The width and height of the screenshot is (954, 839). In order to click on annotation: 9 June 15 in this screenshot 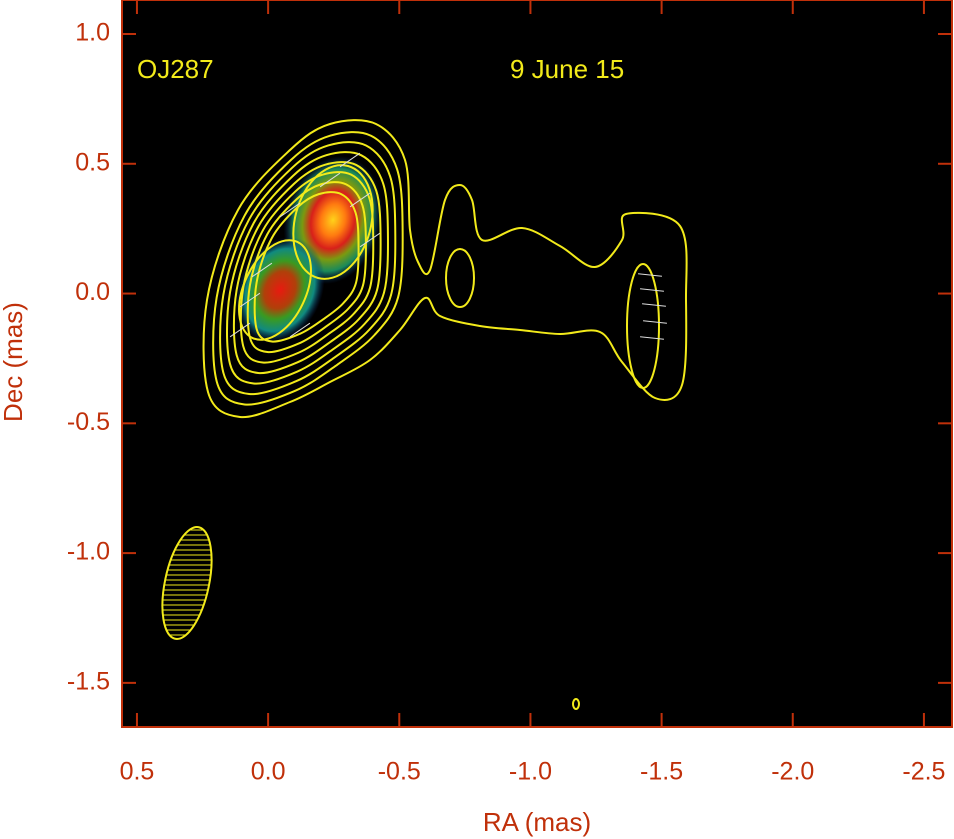, I will do `click(567, 69)`.